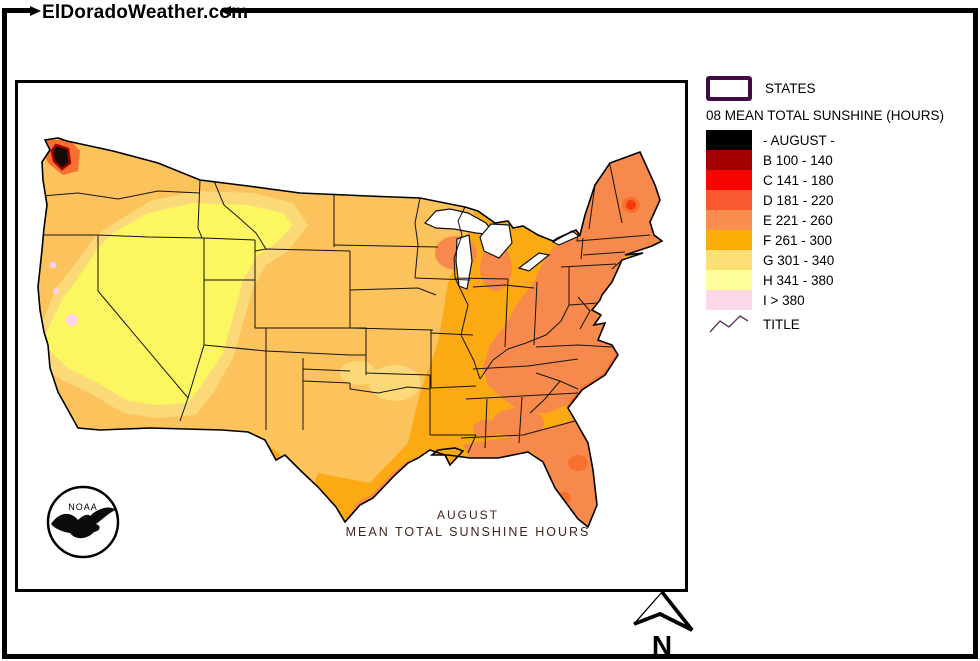 This screenshot has height=661, width=980. Describe the element at coordinates (729, 240) in the screenshot. I see `swatch-f` at that location.